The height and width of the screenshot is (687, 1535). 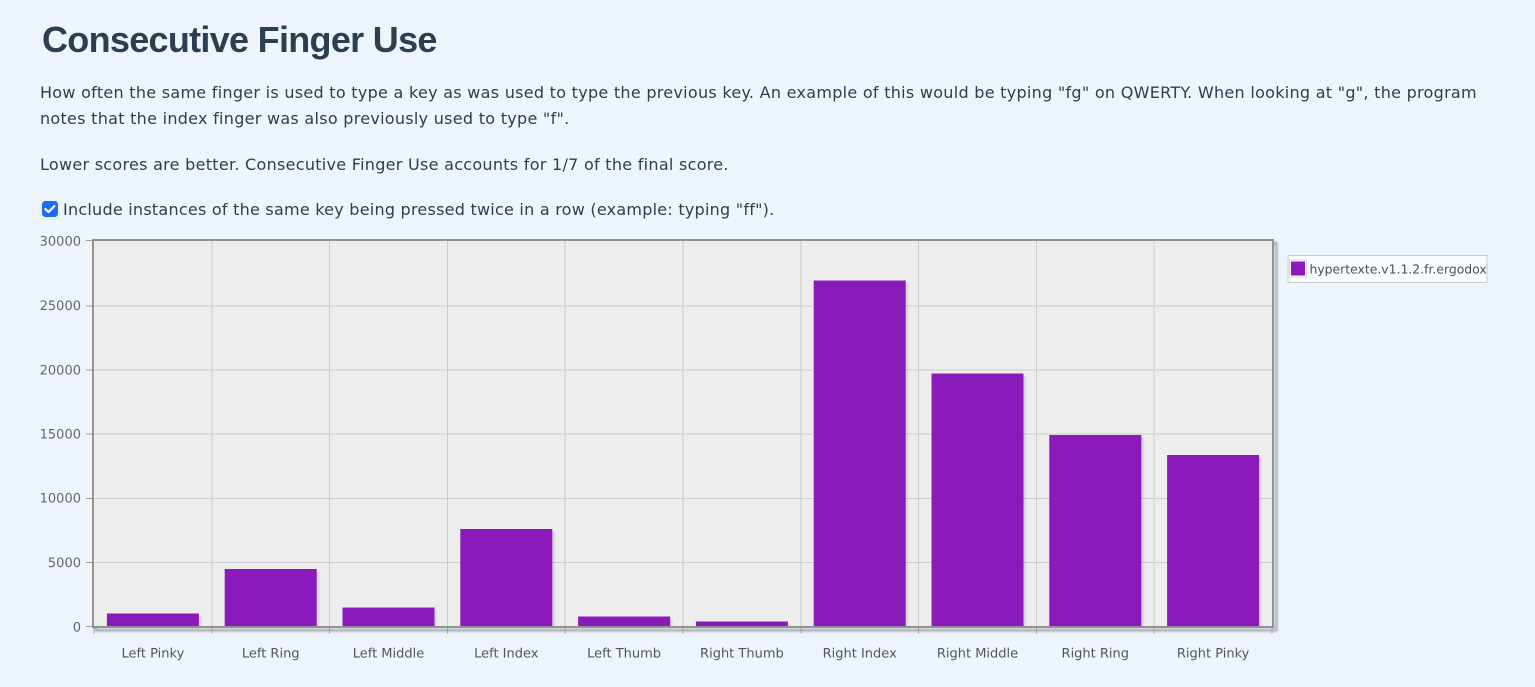 What do you see at coordinates (742, 654) in the screenshot?
I see `svg-text: Right Thumb` at bounding box center [742, 654].